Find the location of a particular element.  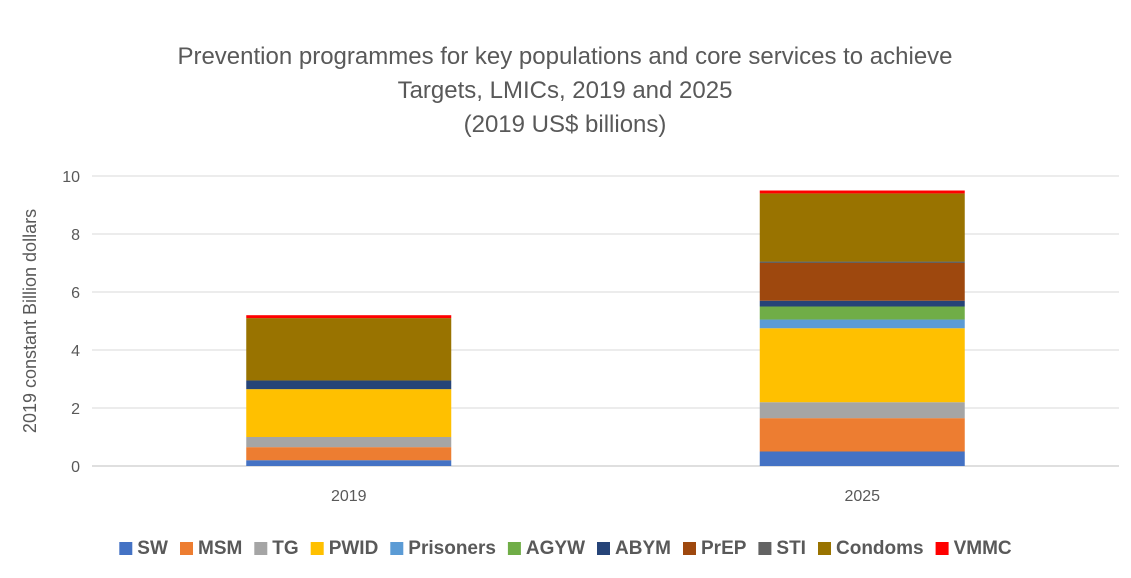

bar-segment-sti is located at coordinates (862, 262).